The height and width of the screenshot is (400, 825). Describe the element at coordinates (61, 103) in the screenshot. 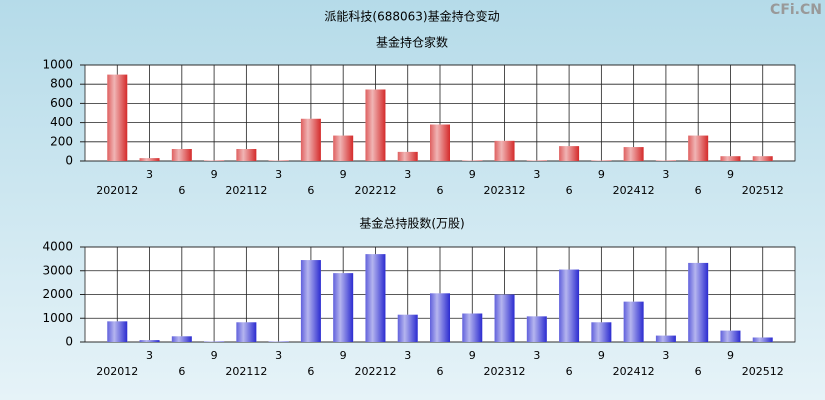

I see `y-tick-label: 600` at that location.